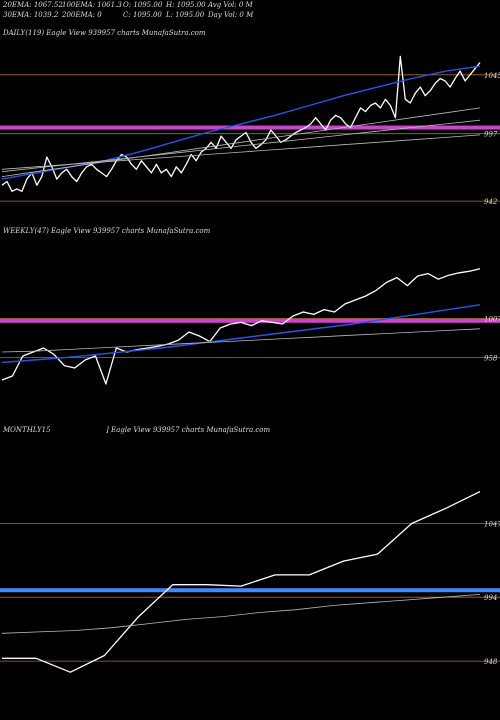 This screenshot has width=500, height=720. What do you see at coordinates (241, 614) in the screenshot?
I see `monthly-ema_slow-line` at bounding box center [241, 614].